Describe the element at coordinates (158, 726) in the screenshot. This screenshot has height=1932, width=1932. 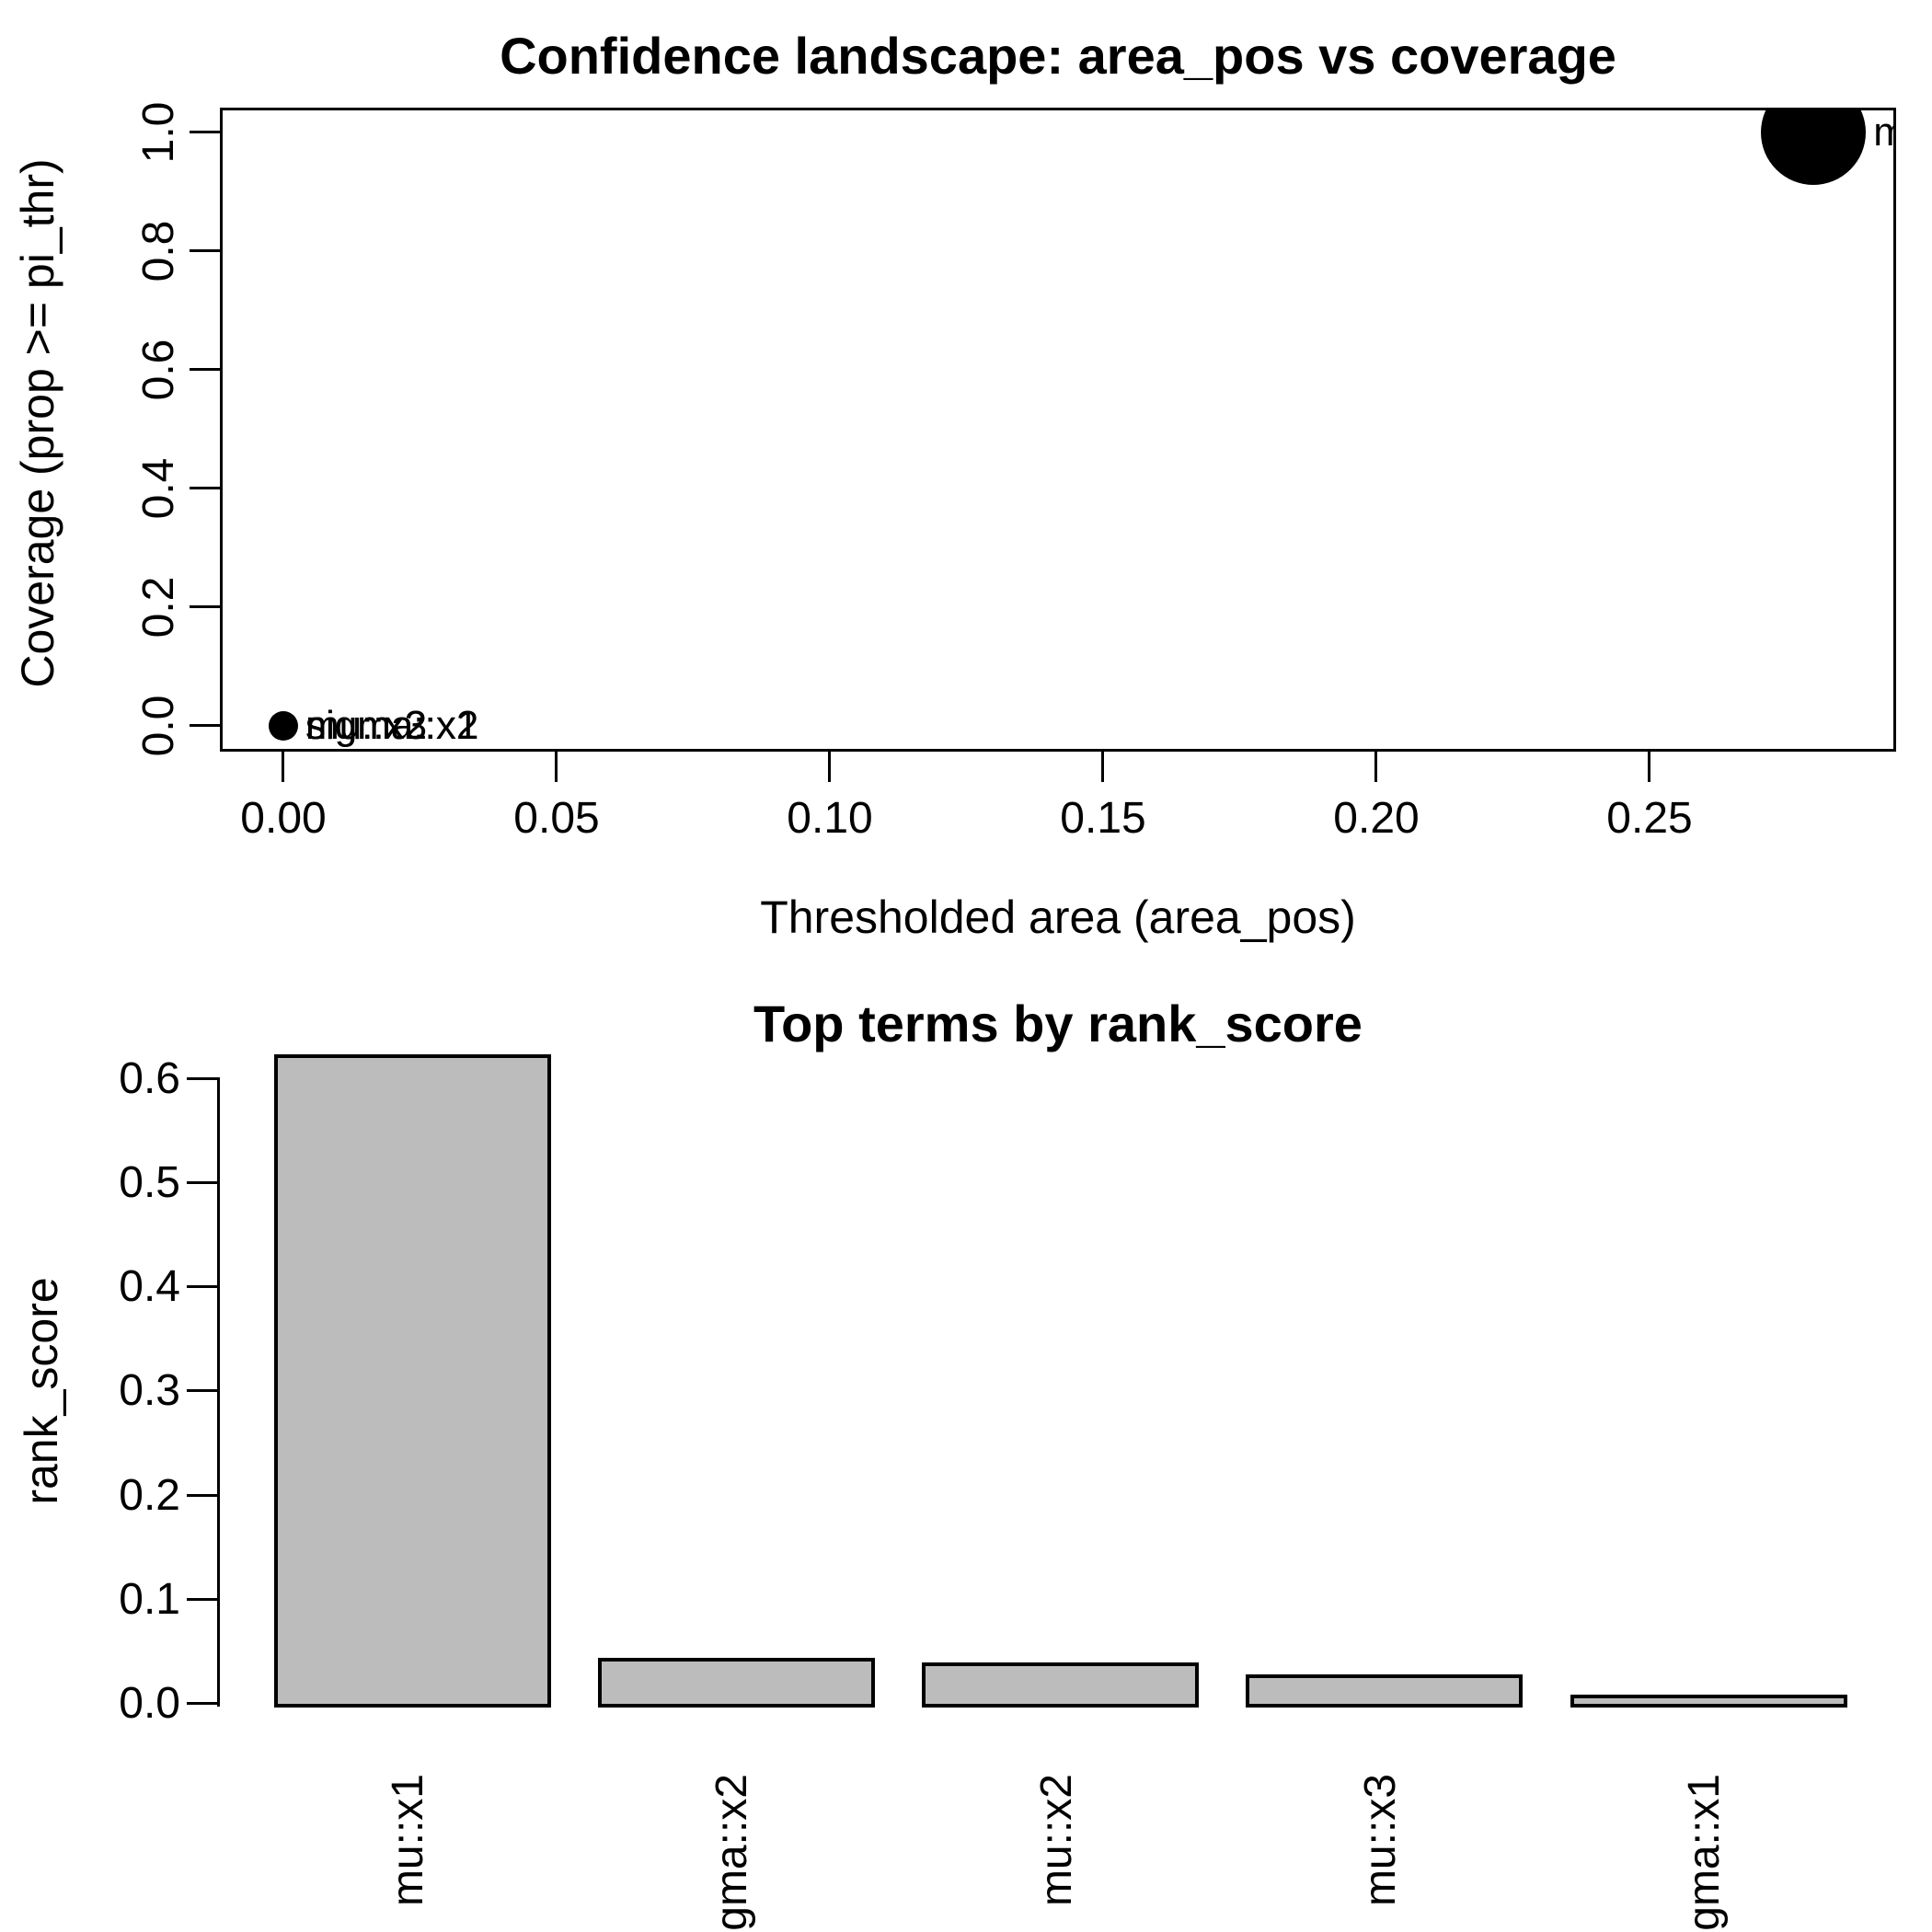
I see `scatter-y-tick-label: 0.0` at that location.